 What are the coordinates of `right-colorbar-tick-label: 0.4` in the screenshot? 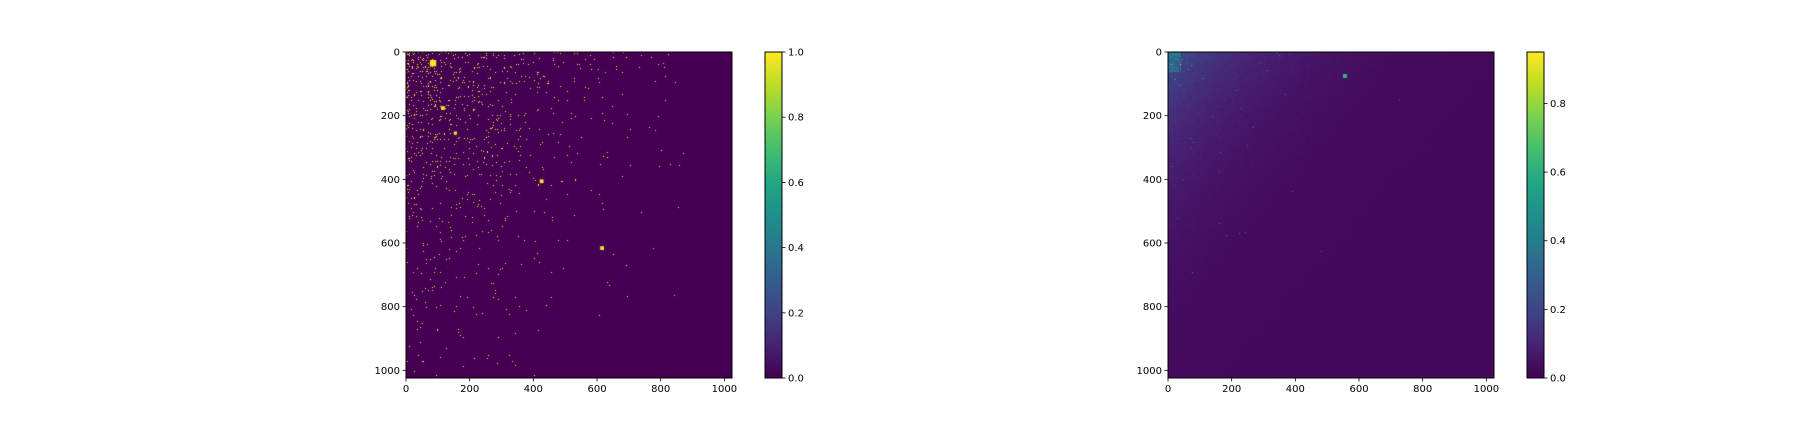 It's located at (1558, 241).